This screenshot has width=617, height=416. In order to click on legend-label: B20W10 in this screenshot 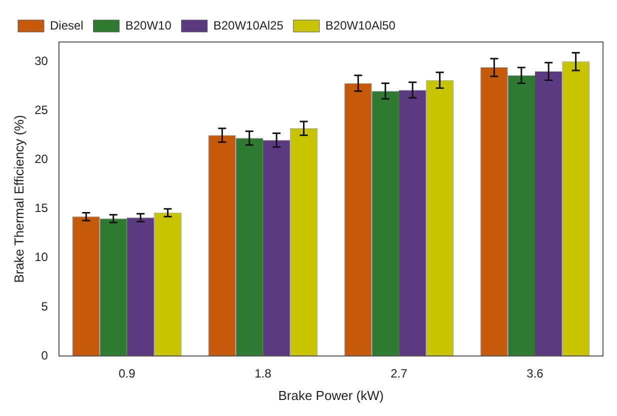, I will do `click(148, 25)`.